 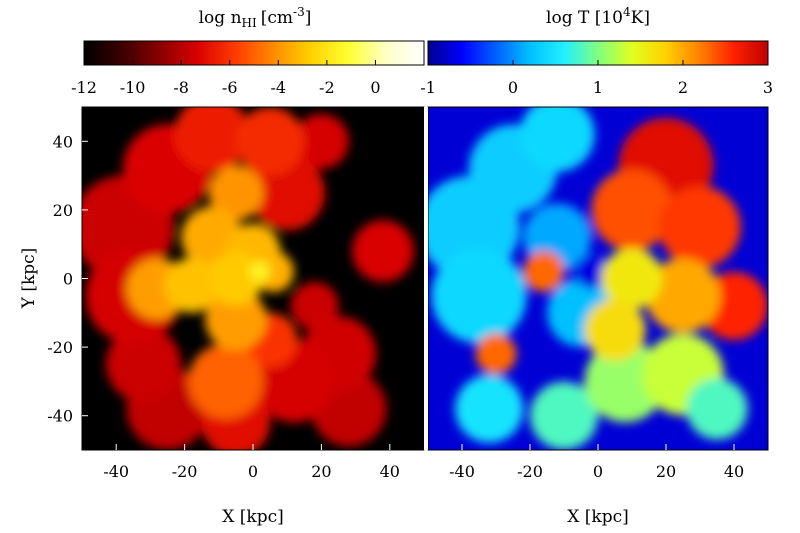 What do you see at coordinates (60, 416) in the screenshot?
I see `y-tick-label: -40` at bounding box center [60, 416].